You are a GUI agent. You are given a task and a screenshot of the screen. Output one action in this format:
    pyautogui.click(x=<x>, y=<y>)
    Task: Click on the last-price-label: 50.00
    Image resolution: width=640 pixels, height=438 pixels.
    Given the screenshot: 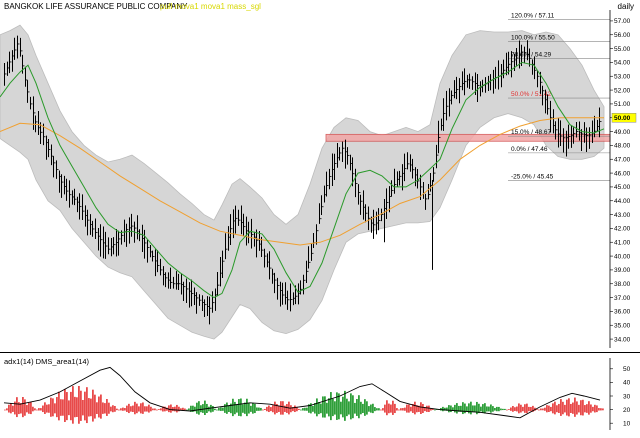 What is the action you would take?
    pyautogui.click(x=622, y=118)
    